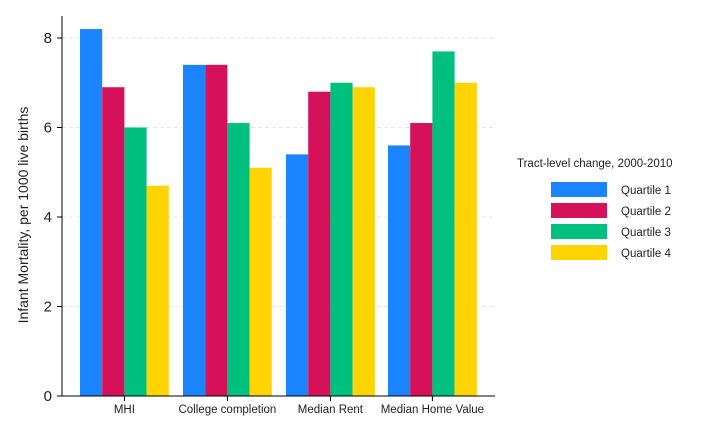 The width and height of the screenshot is (720, 432). I want to click on bar-college-completion-q4, so click(260, 281).